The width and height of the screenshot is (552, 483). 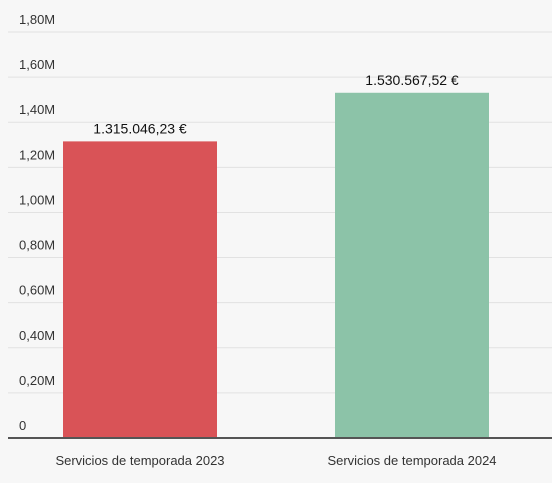 What do you see at coordinates (140, 128) in the screenshot?
I see `data-label: 1.315.046,23 €` at bounding box center [140, 128].